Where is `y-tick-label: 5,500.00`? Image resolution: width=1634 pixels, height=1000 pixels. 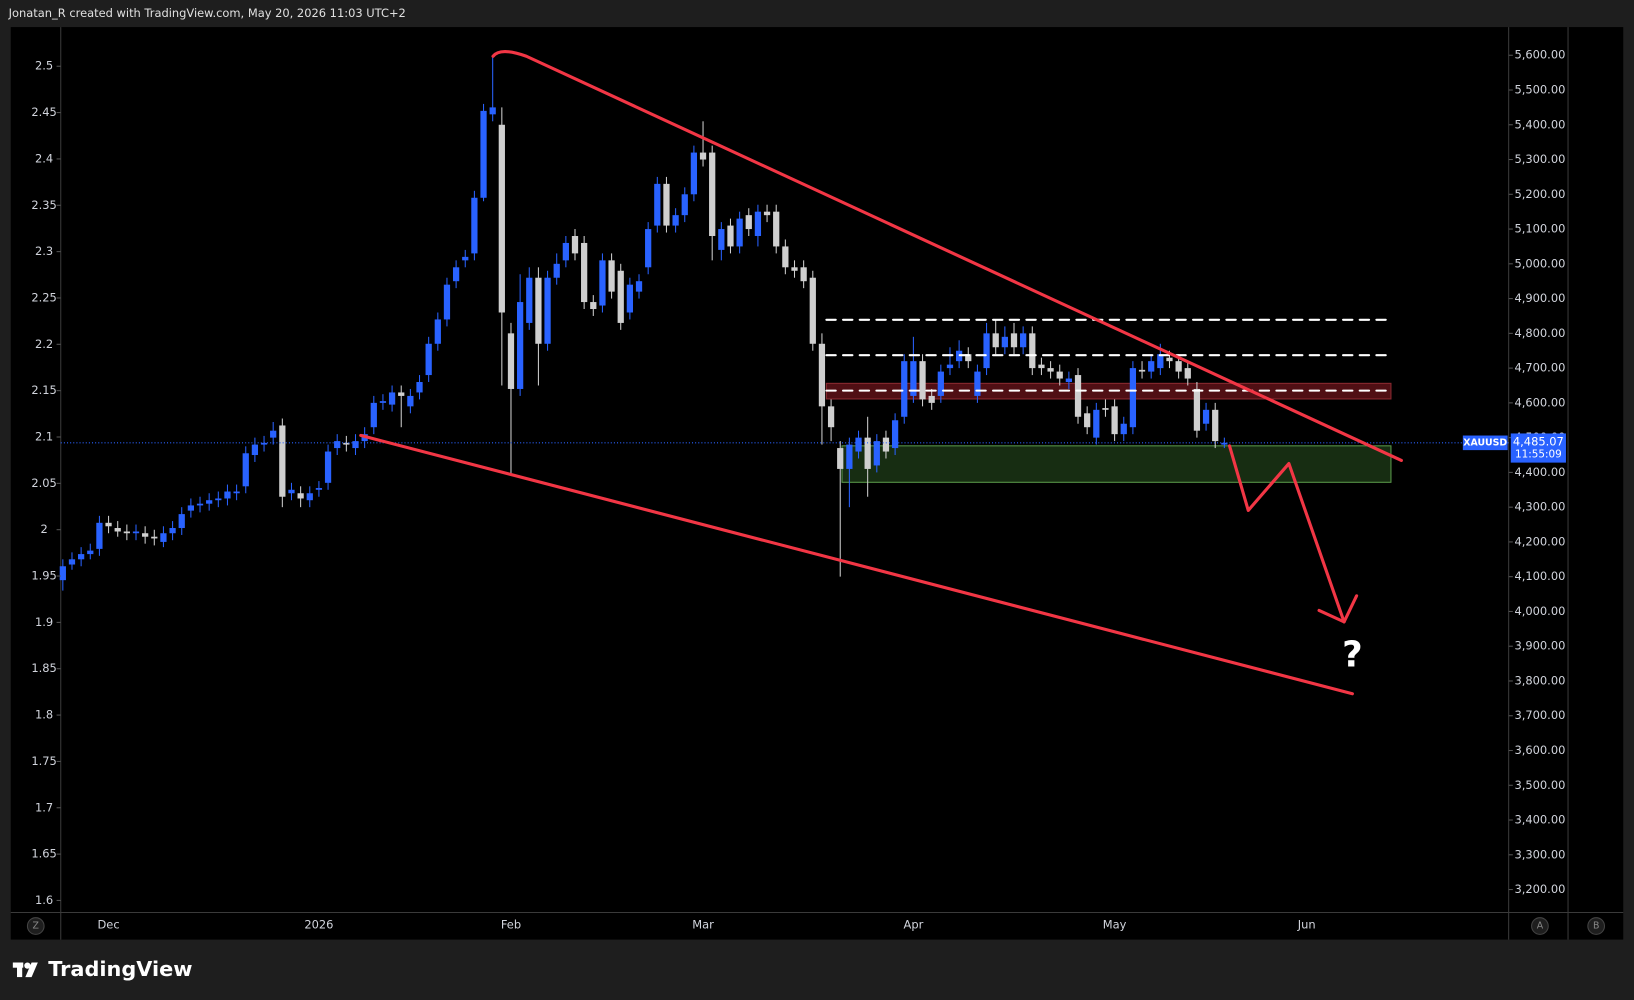 y-tick-label: 5,500.00 is located at coordinates (1539, 90).